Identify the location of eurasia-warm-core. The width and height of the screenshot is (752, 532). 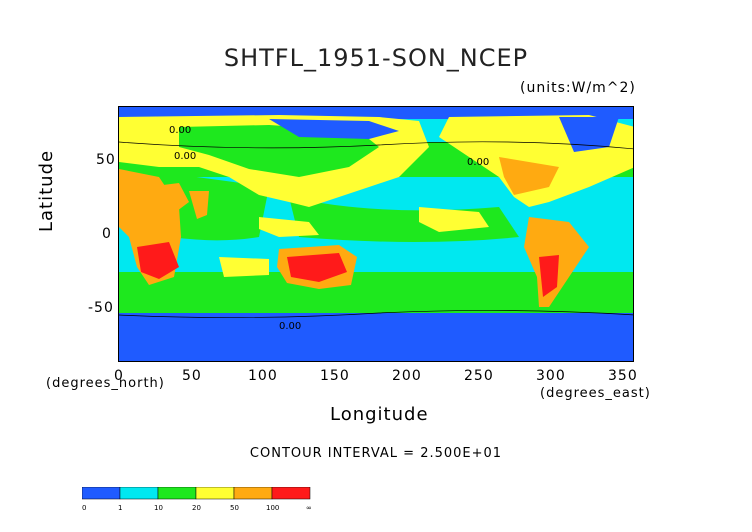
(279, 151).